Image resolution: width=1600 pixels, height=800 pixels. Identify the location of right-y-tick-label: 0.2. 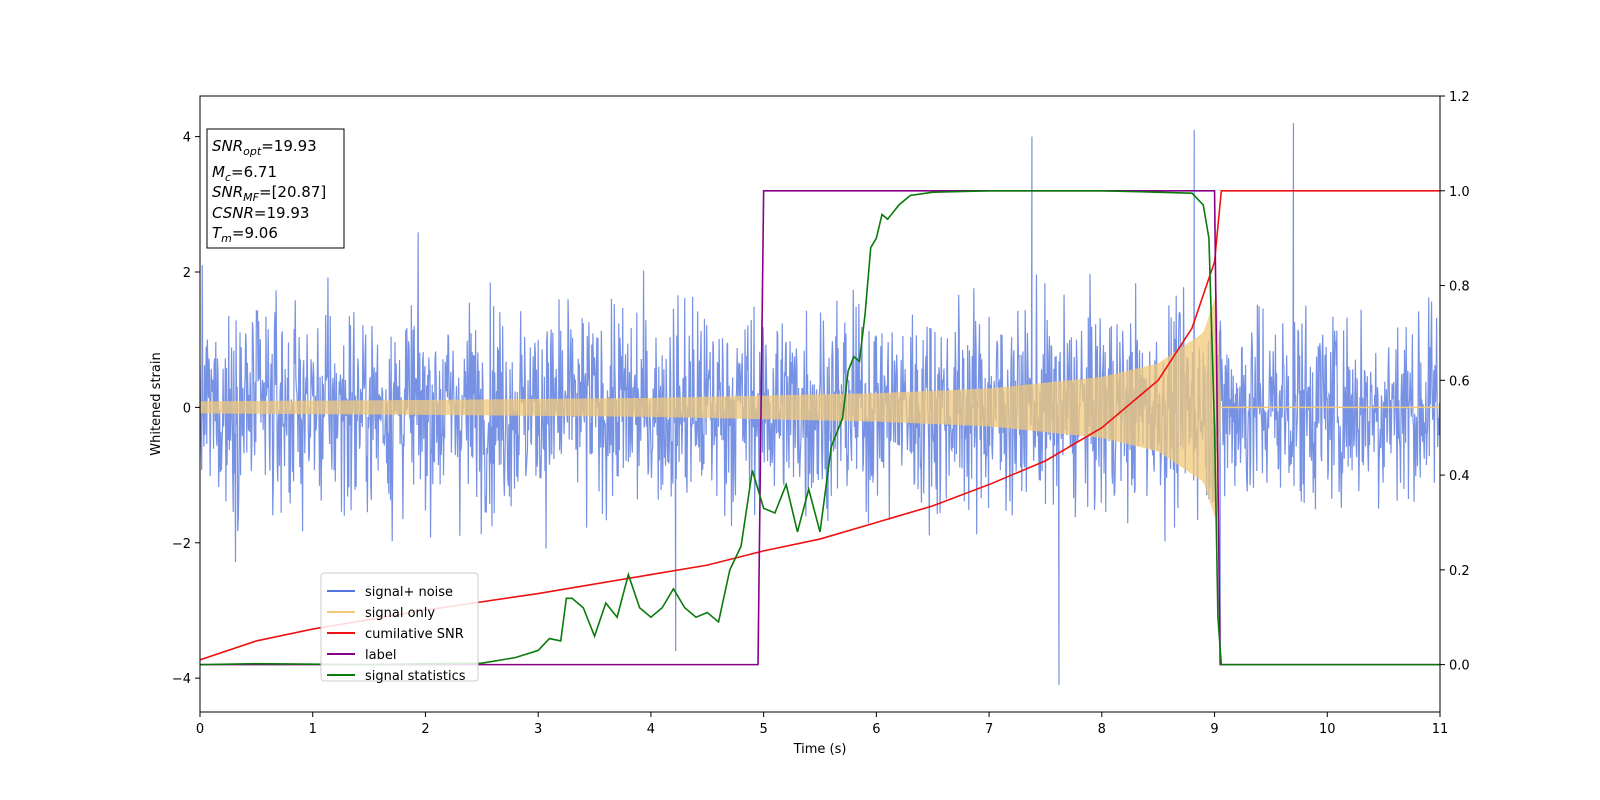
(1459, 571).